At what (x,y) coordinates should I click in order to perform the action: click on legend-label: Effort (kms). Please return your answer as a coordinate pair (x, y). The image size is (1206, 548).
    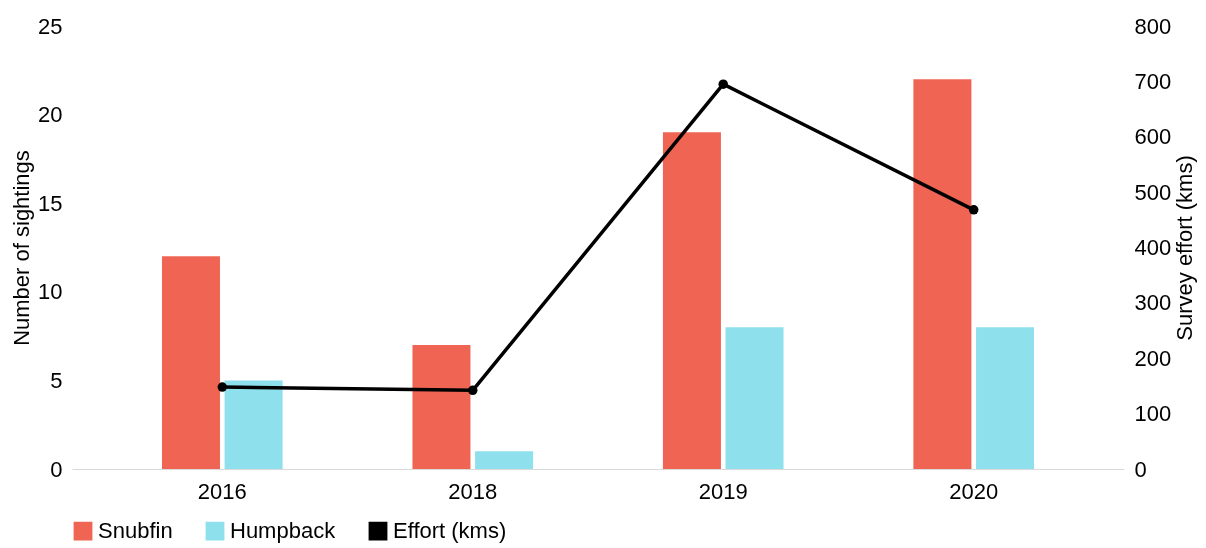
    Looking at the image, I should click on (450, 531).